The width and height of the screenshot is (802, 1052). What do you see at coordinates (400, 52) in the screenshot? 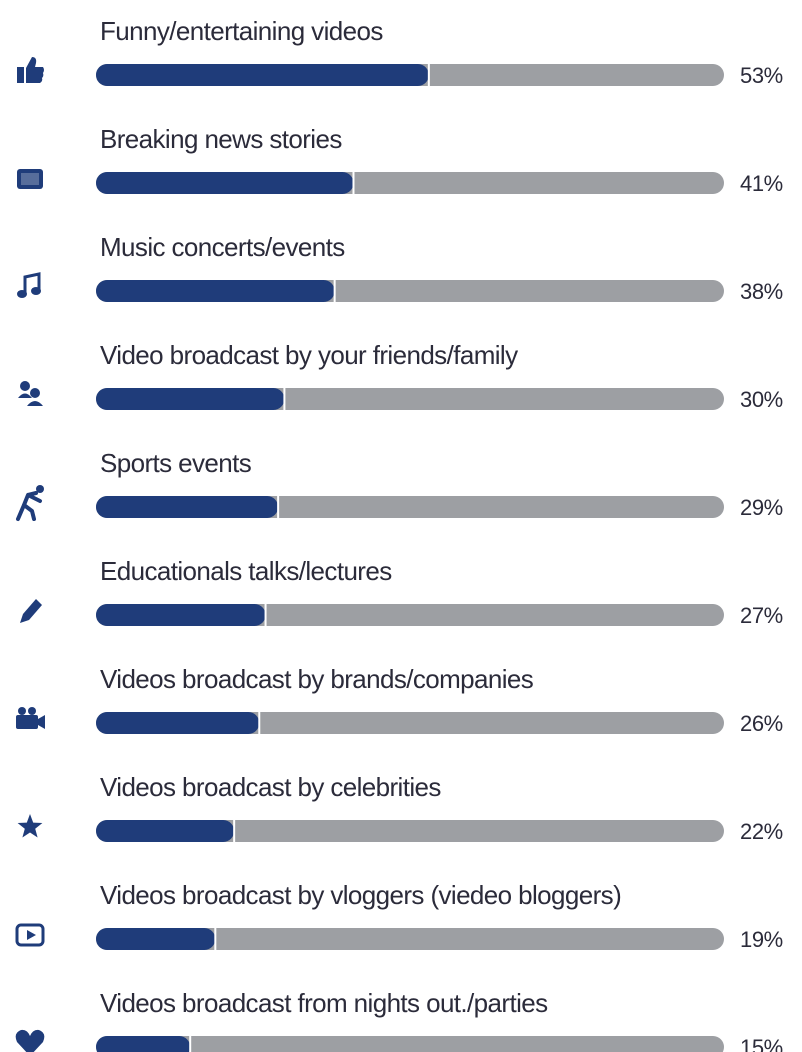
I see `bar-row: Funny/entertaining videos 53%` at bounding box center [400, 52].